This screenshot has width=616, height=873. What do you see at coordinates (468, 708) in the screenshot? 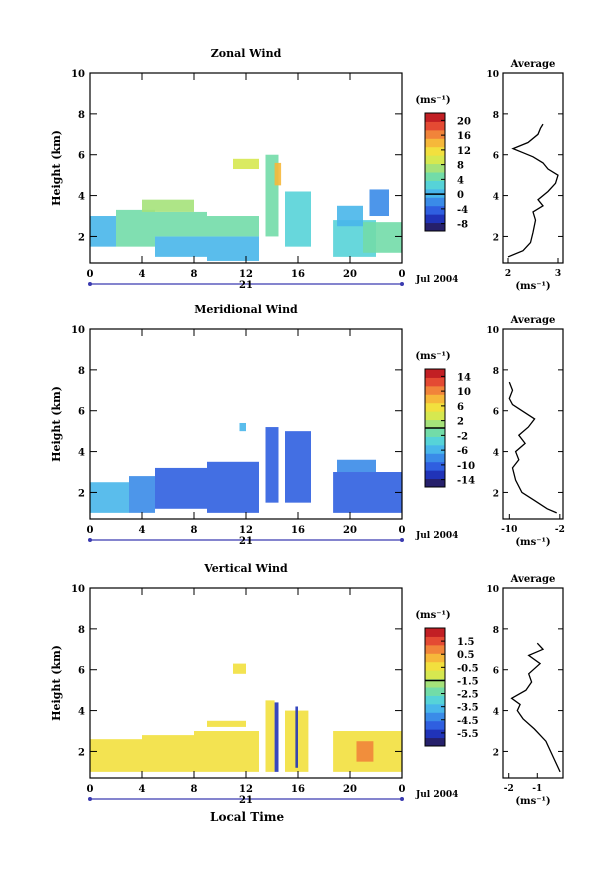
I see `colorbar-label-vertical-5: -3.5` at bounding box center [468, 708].